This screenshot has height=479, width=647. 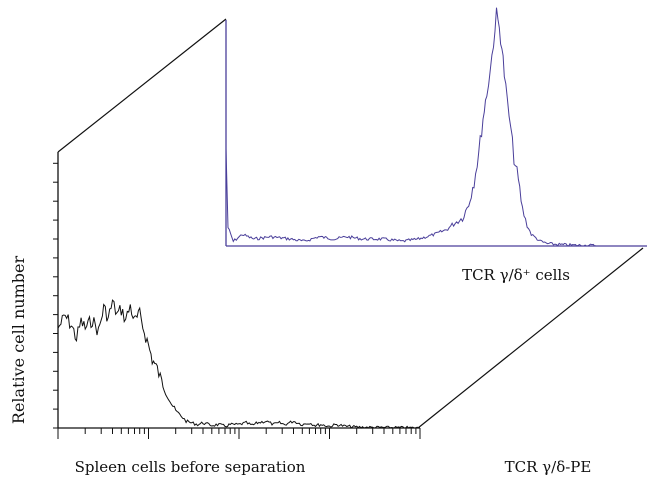 I want to click on before-y-ticks, so click(x=55, y=295).